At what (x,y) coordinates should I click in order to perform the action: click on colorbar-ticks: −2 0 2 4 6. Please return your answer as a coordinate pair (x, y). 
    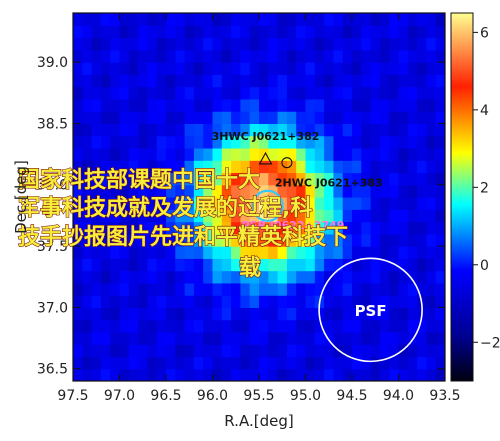
    Looking at the image, I should click on (486, 188).